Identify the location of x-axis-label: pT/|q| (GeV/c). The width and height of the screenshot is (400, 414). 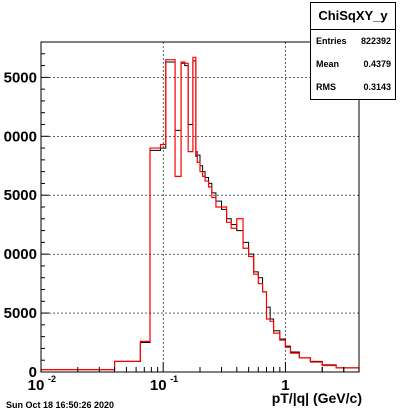
(316, 398).